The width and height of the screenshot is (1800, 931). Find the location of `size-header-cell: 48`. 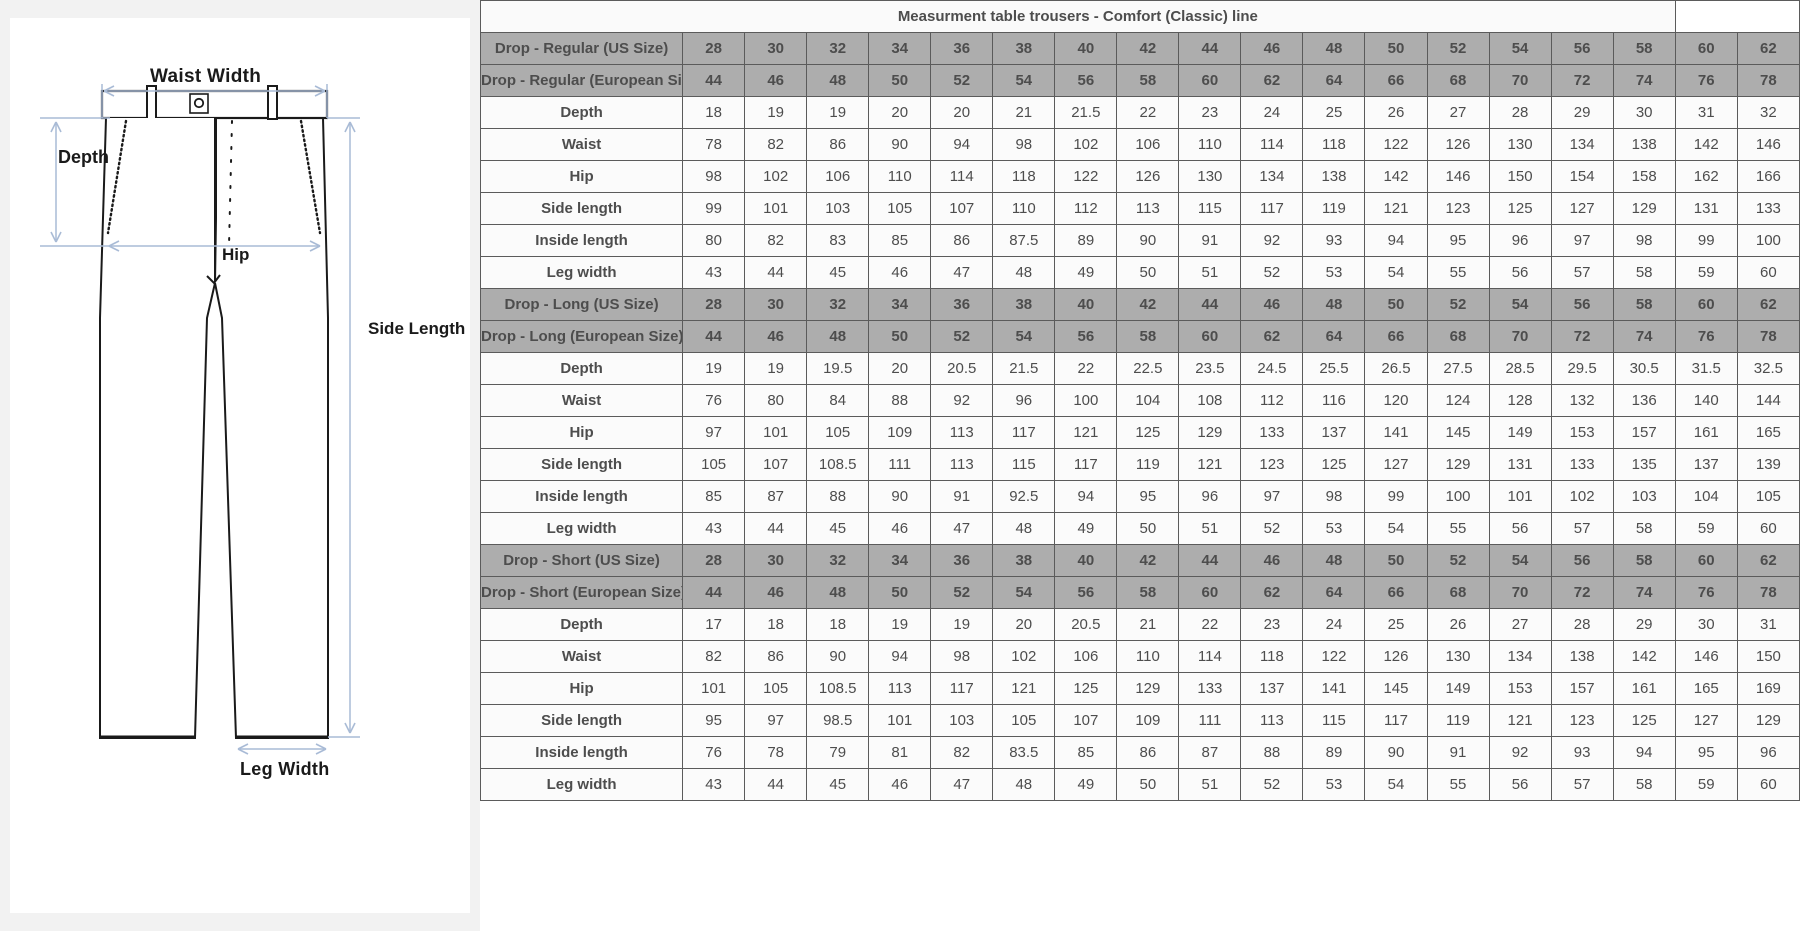

size-header-cell: 48 is located at coordinates (838, 80).